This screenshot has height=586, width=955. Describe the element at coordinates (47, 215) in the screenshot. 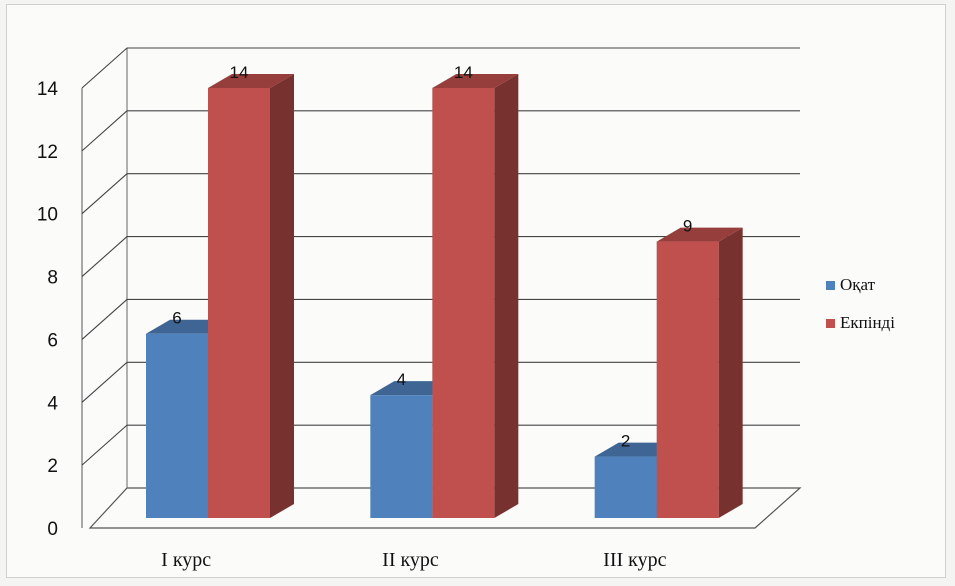

I see `y-tick-label: 10` at that location.